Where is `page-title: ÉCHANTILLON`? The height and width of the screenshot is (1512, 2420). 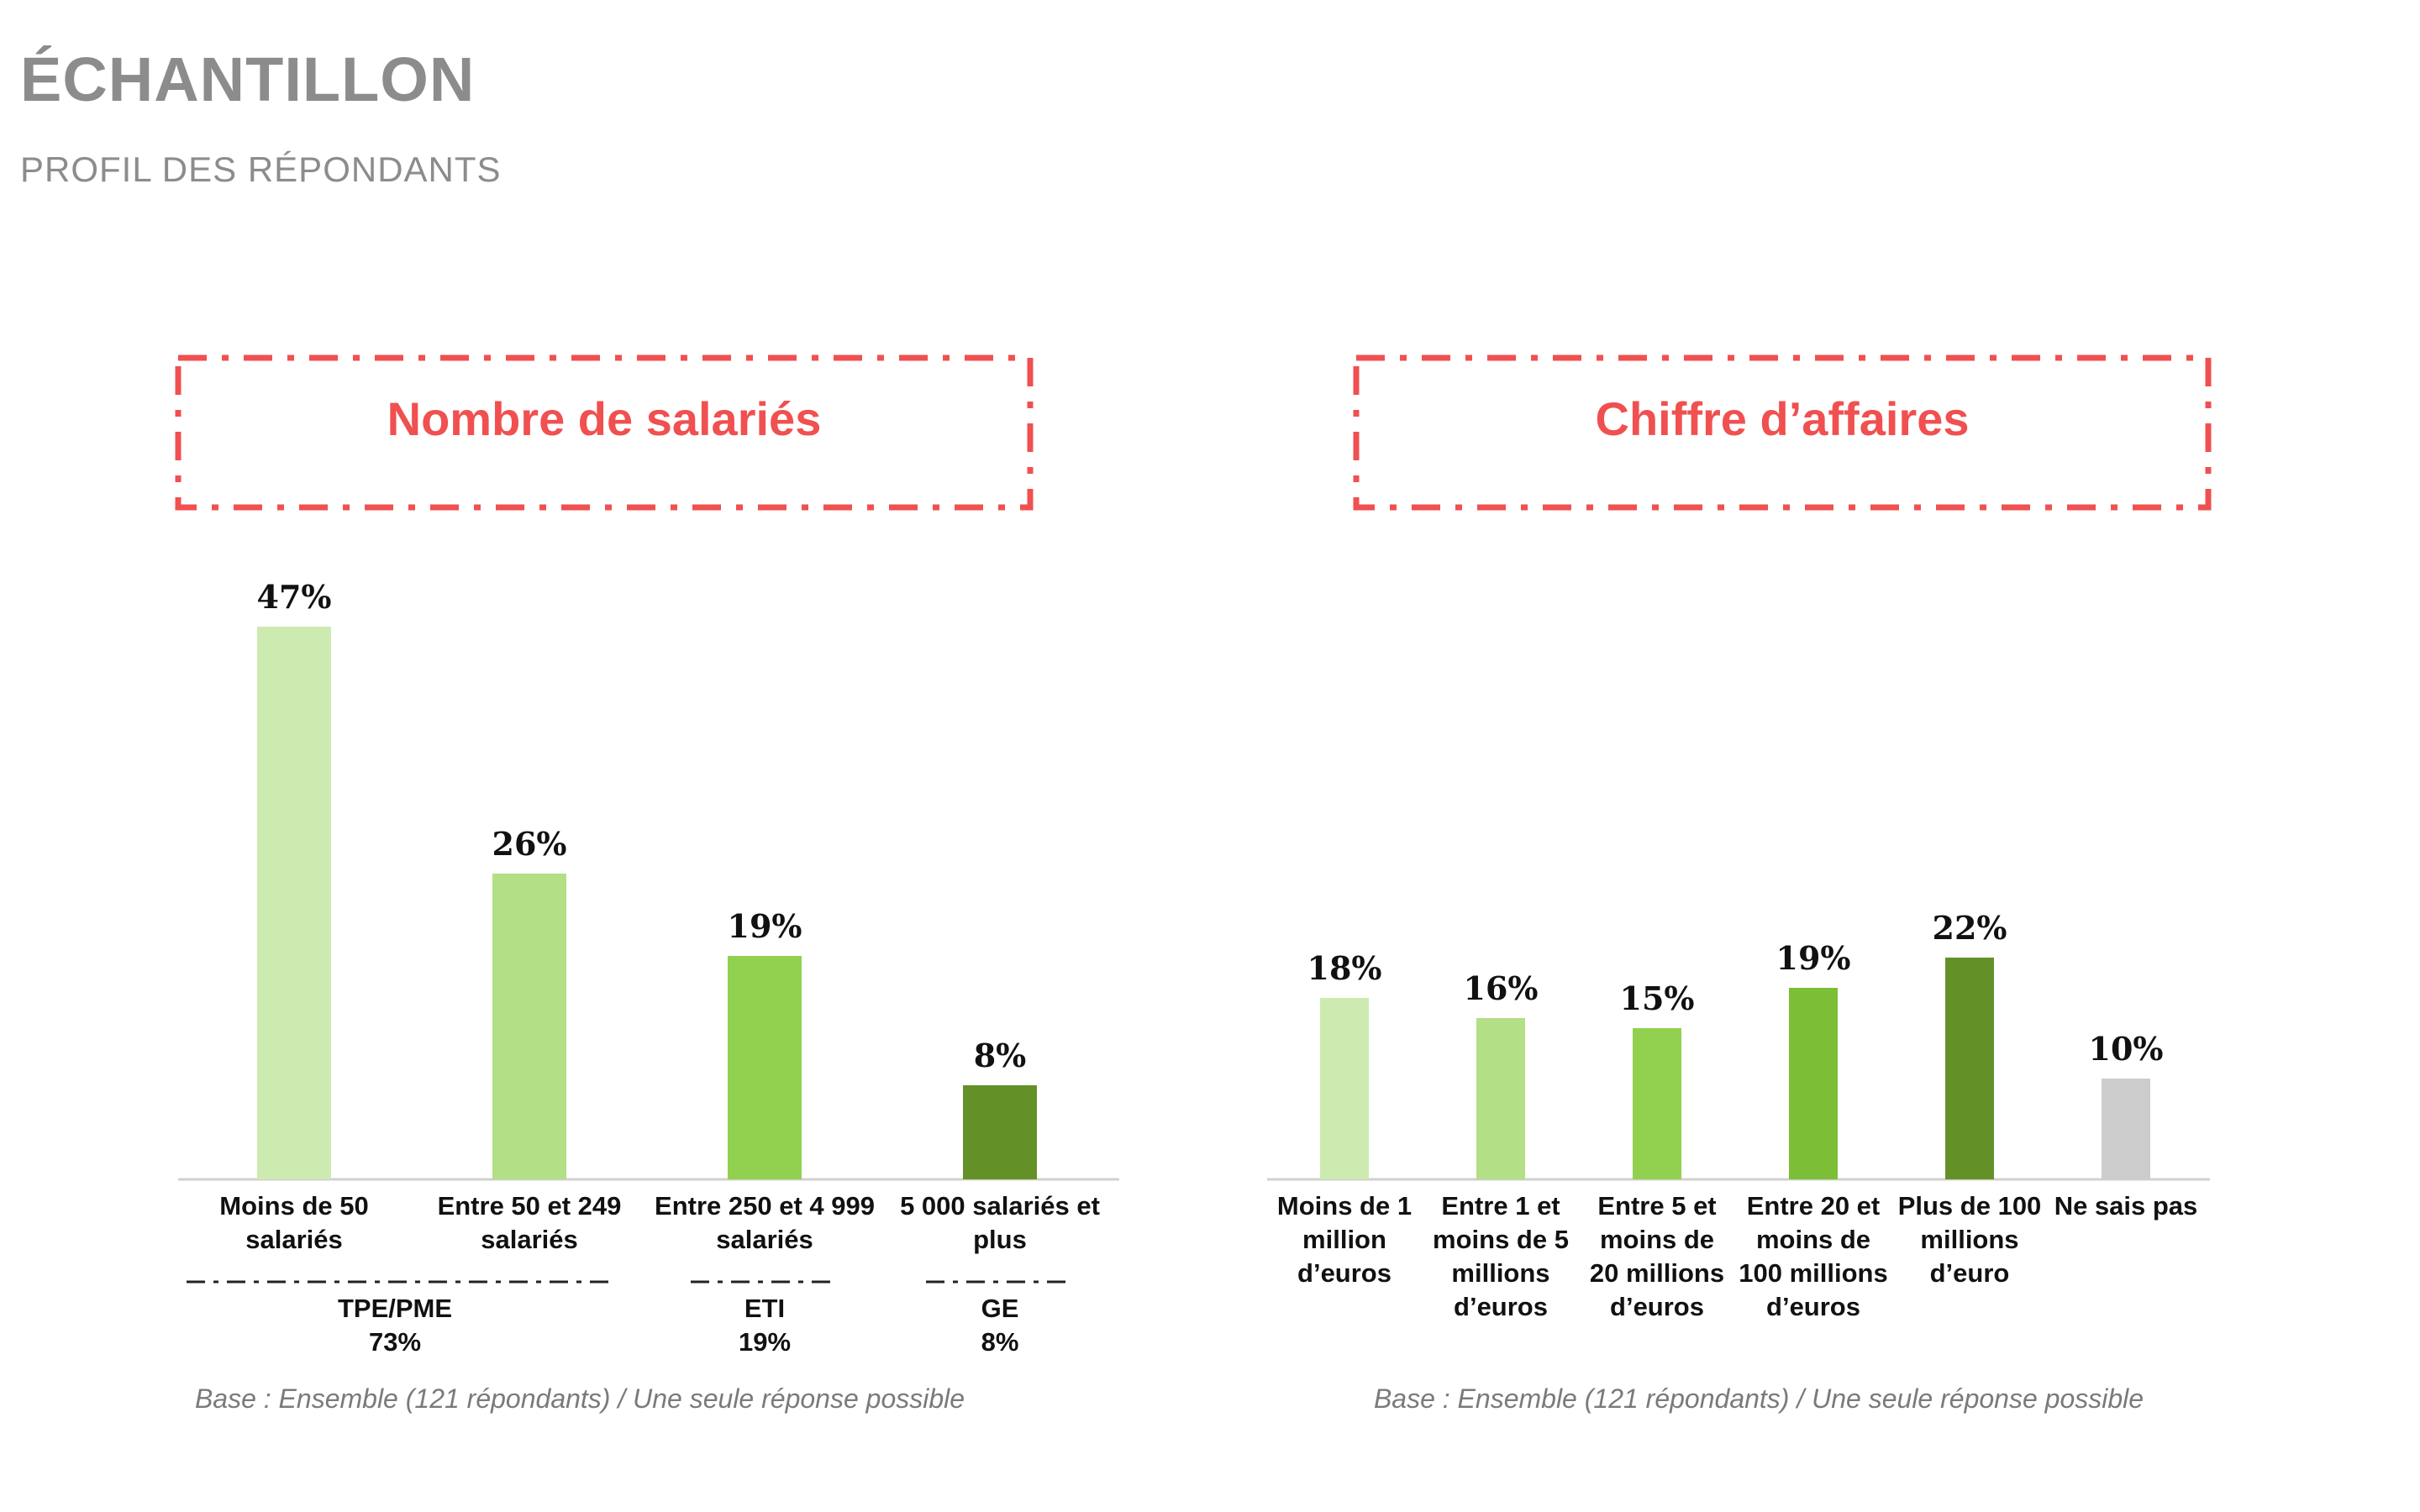 page-title: ÉCHANTILLON is located at coordinates (248, 79).